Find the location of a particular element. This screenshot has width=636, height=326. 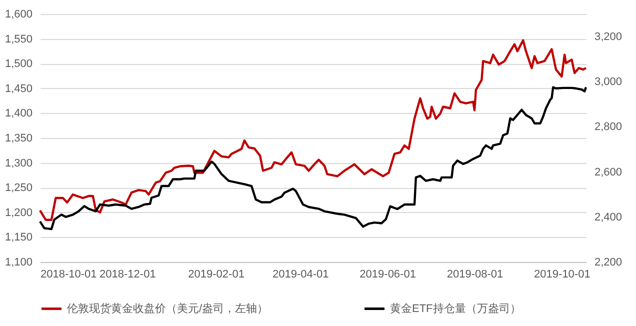

y-tick-label: 1,600 is located at coordinates (18, 14).